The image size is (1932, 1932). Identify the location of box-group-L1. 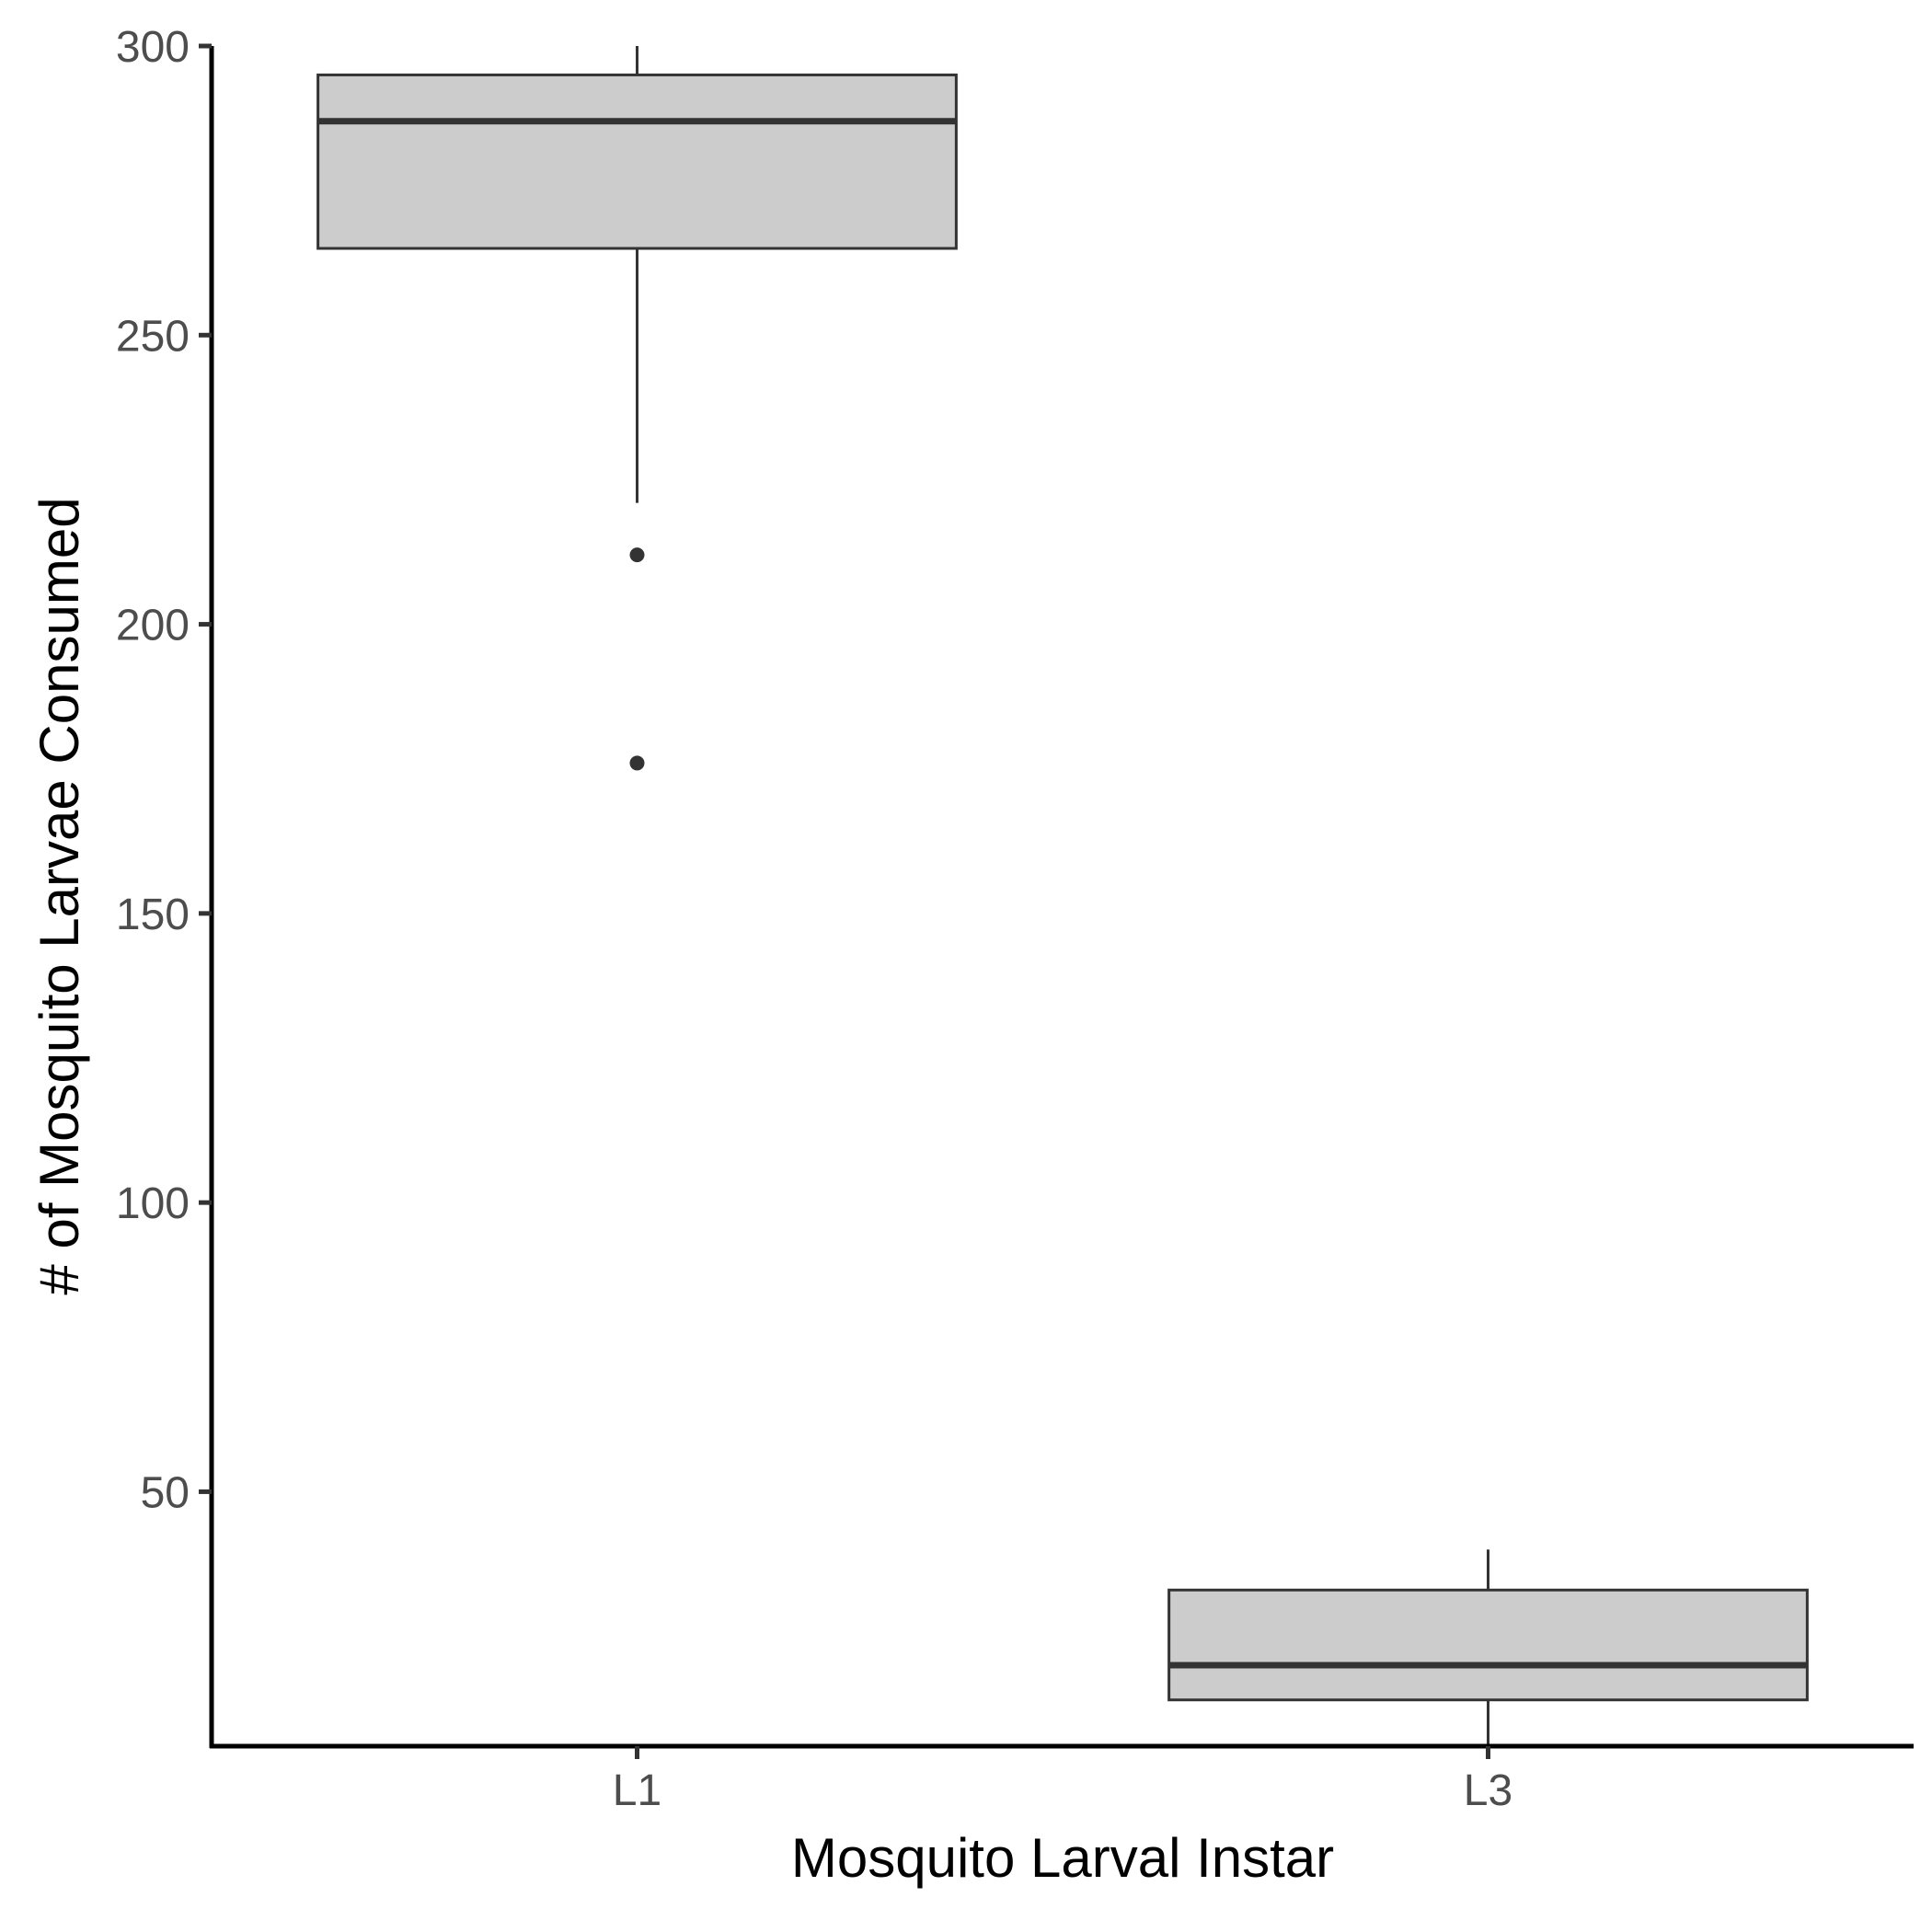
(637, 408).